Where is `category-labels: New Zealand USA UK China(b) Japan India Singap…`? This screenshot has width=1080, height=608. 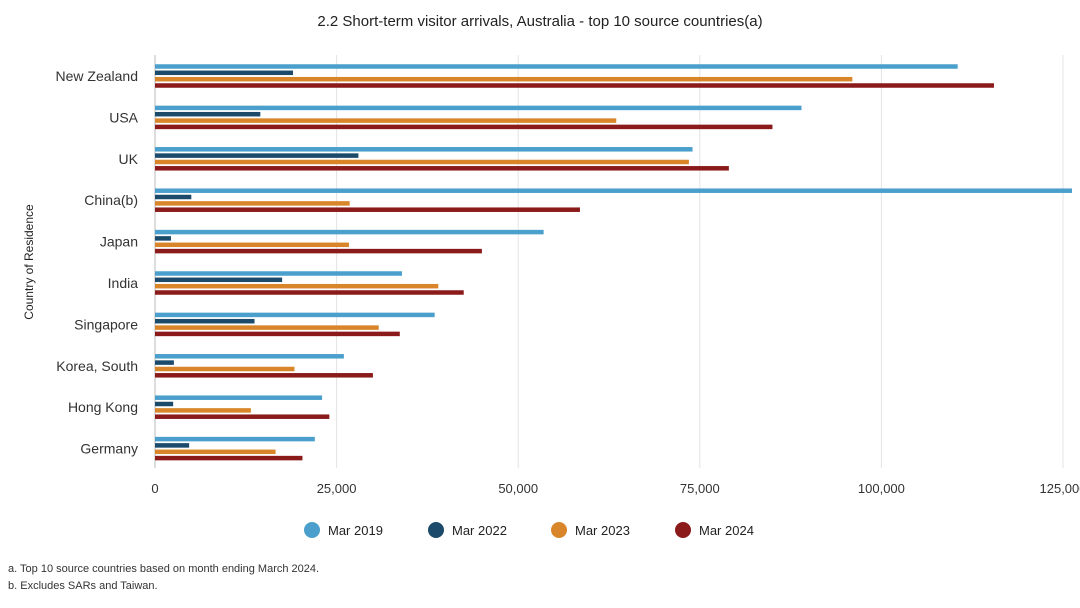 category-labels: New Zealand USA UK China(b) Japan India Singap… is located at coordinates (97, 262).